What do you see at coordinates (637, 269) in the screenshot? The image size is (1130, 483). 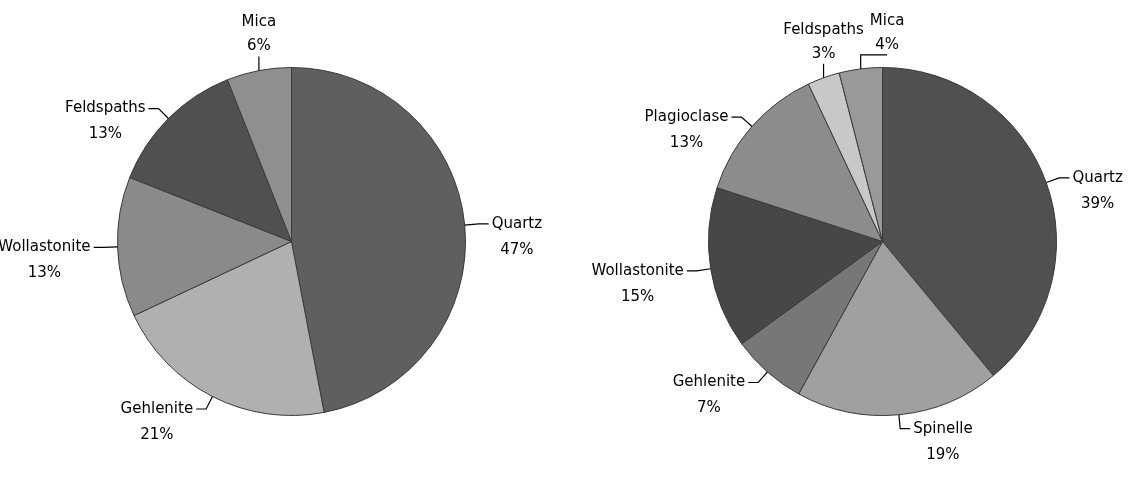 I see `slice-label: Wollastonite` at bounding box center [637, 269].